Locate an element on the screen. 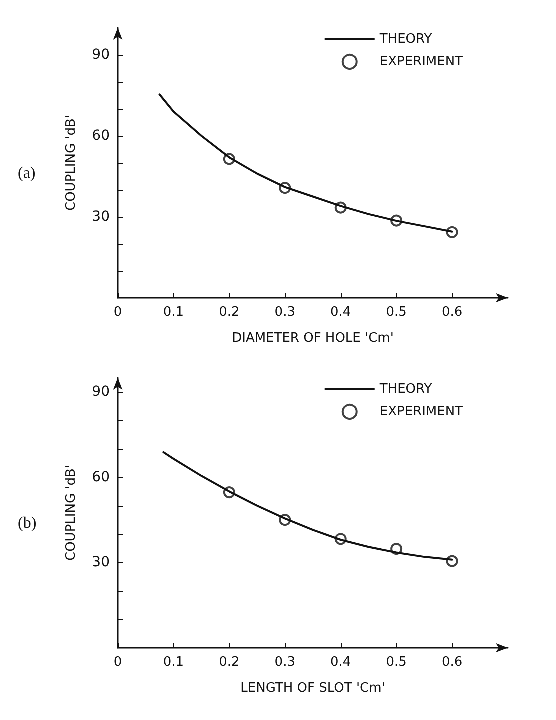 The image size is (556, 720). x-axis-title: LENGTH OF SLOT 'Cm' is located at coordinates (313, 688).